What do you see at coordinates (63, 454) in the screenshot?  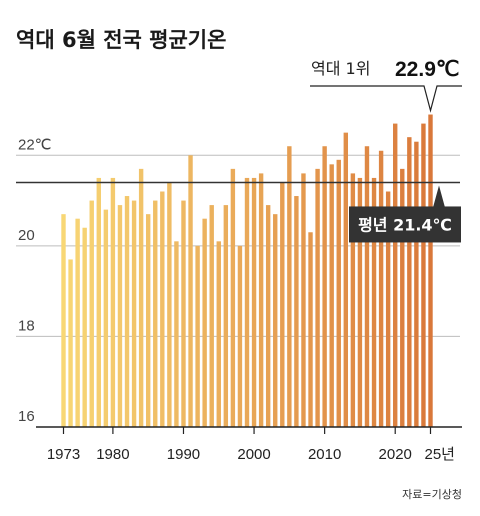 I see `x-tick-label: 1973` at bounding box center [63, 454].